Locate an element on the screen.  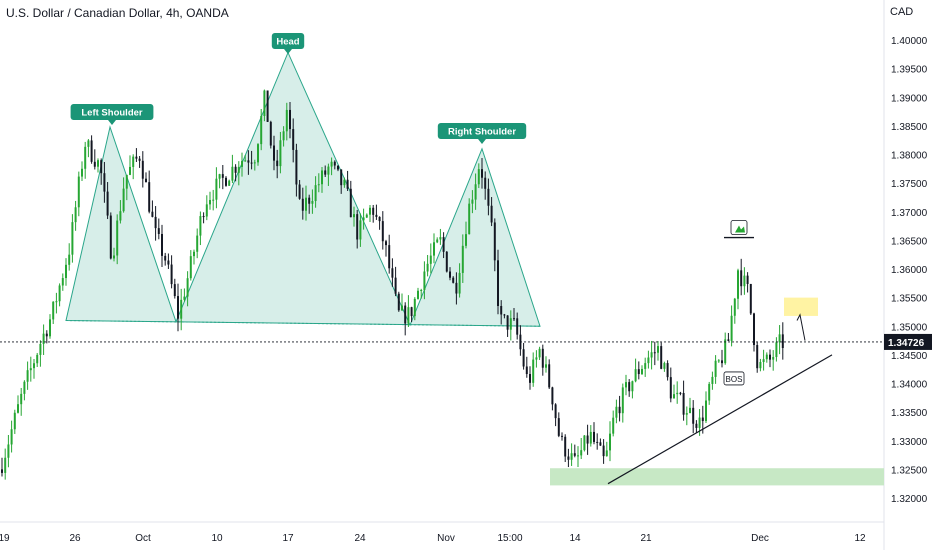
zones is located at coordinates (717, 391).